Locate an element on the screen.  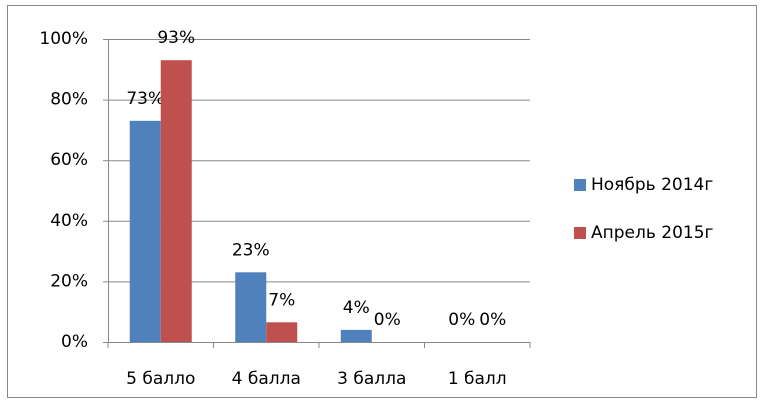
legend-label: Ноябрь 2014г is located at coordinates (652, 185).